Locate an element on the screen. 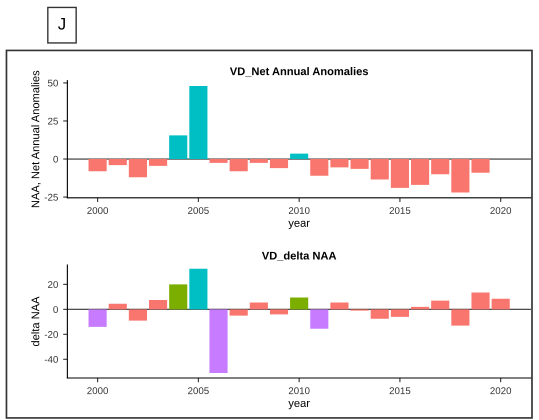 This screenshot has width=539, height=420. y-tick-label: -20 is located at coordinates (51, 334).